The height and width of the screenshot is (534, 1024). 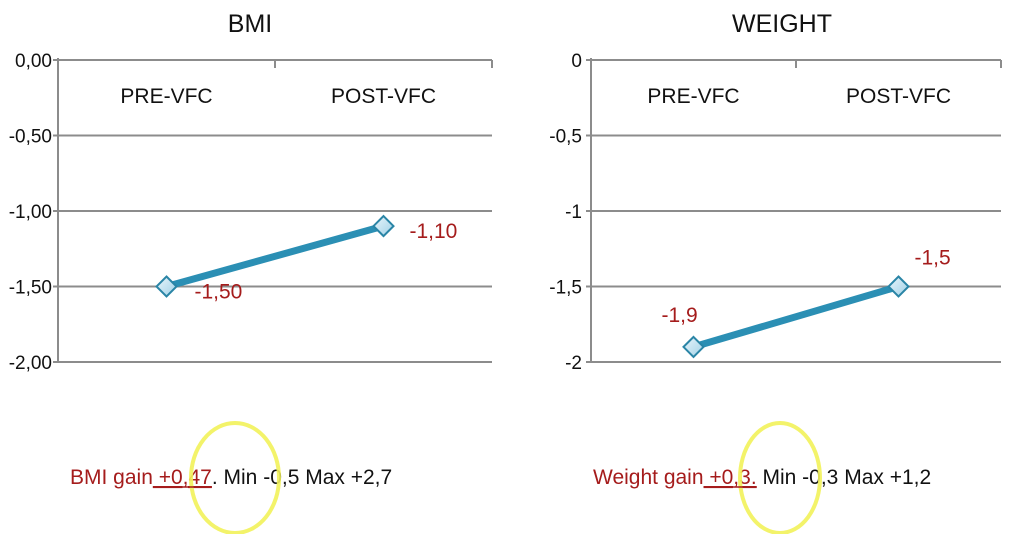 I want to click on y-tick-label: -2, so click(x=573, y=363).